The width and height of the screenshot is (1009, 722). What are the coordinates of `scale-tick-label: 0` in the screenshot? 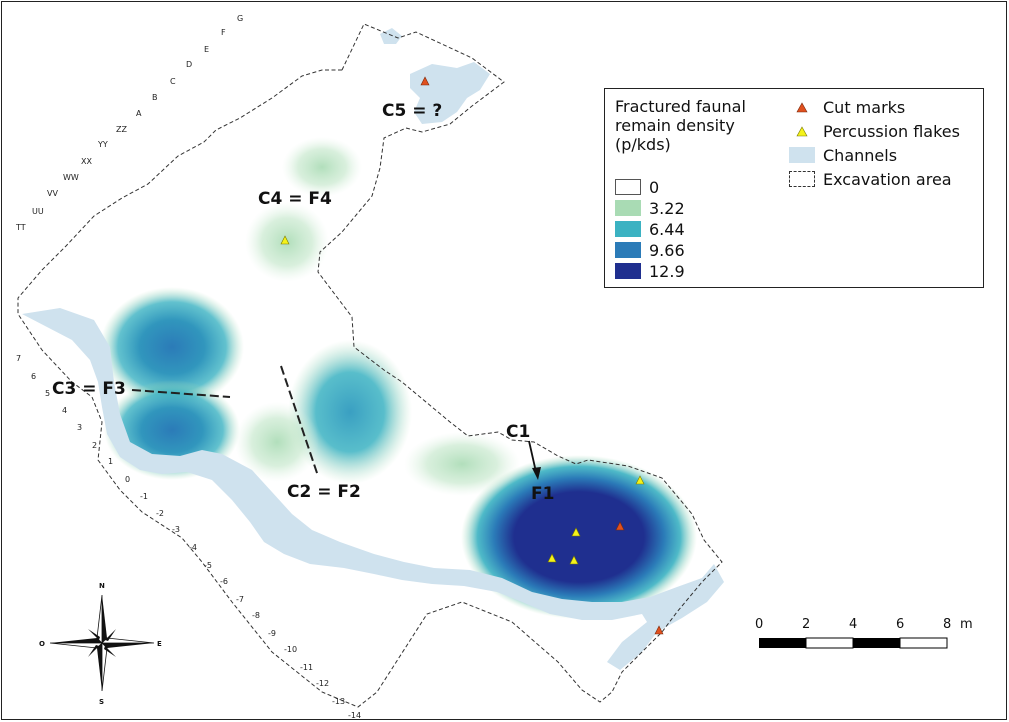 It's located at (759, 624).